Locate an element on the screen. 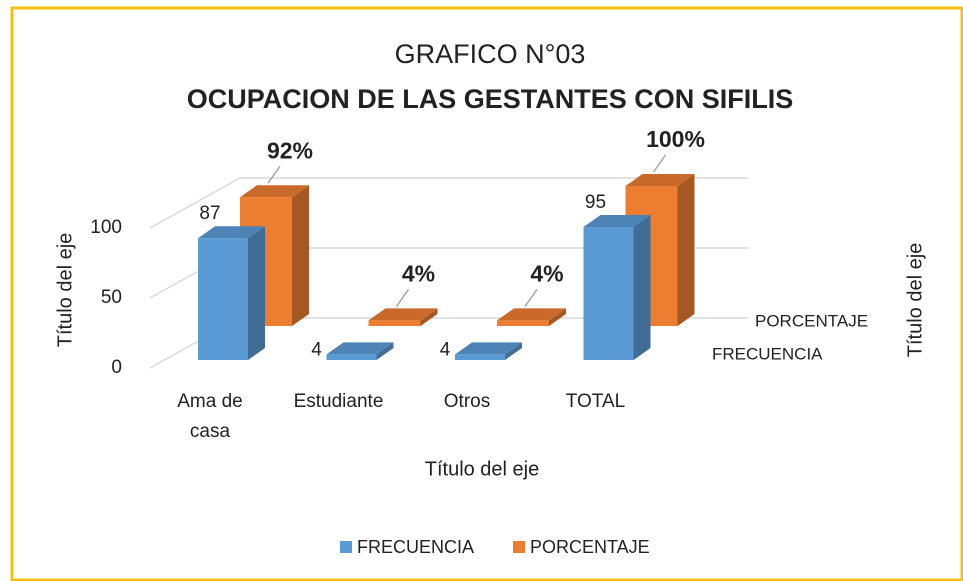 Image resolution: width=963 pixels, height=581 pixels. x-tick-label: TOTAL is located at coordinates (595, 401).